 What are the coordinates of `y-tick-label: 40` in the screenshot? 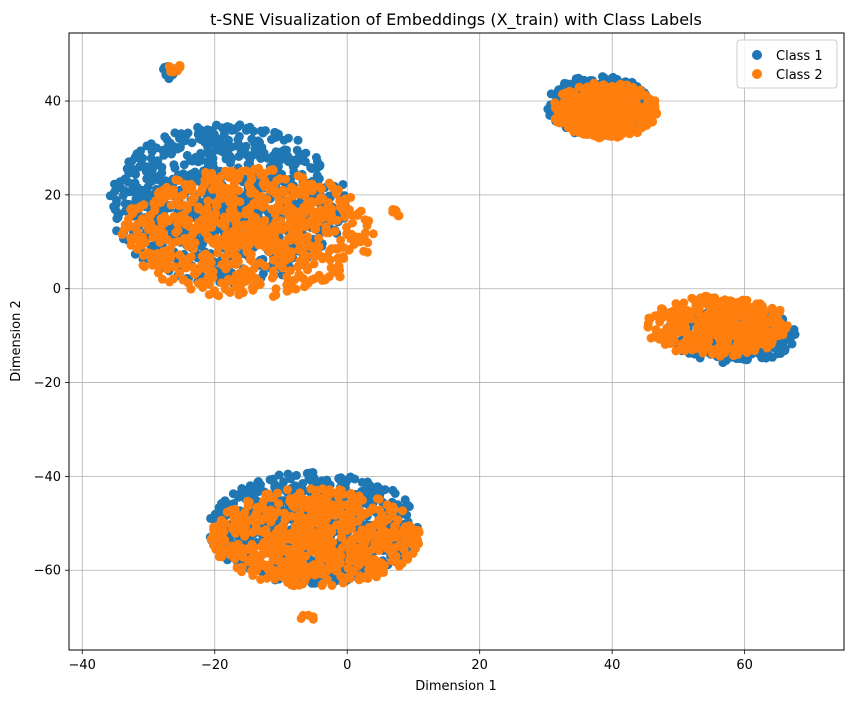 It's located at (52, 102).